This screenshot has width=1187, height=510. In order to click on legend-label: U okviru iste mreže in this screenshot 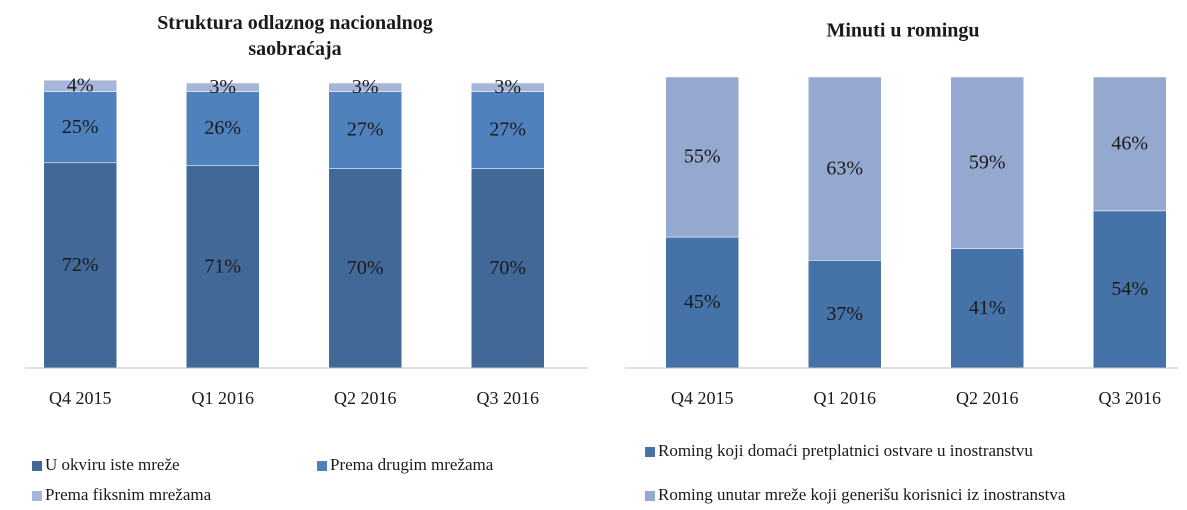, I will do `click(112, 464)`.